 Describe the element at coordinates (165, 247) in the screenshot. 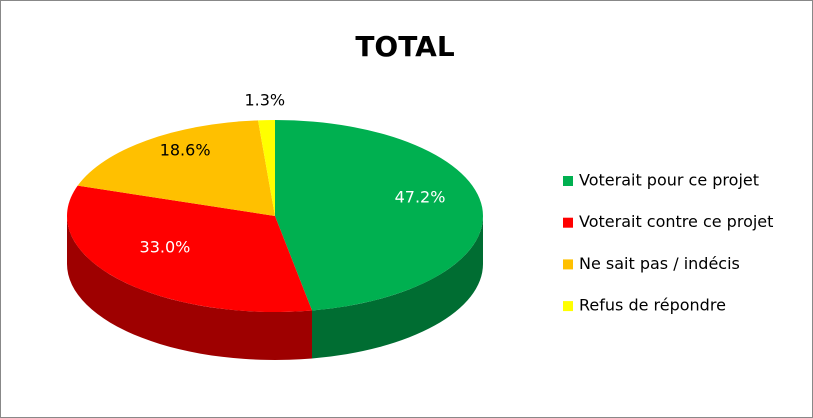

I see `data-label: 33.0%` at that location.